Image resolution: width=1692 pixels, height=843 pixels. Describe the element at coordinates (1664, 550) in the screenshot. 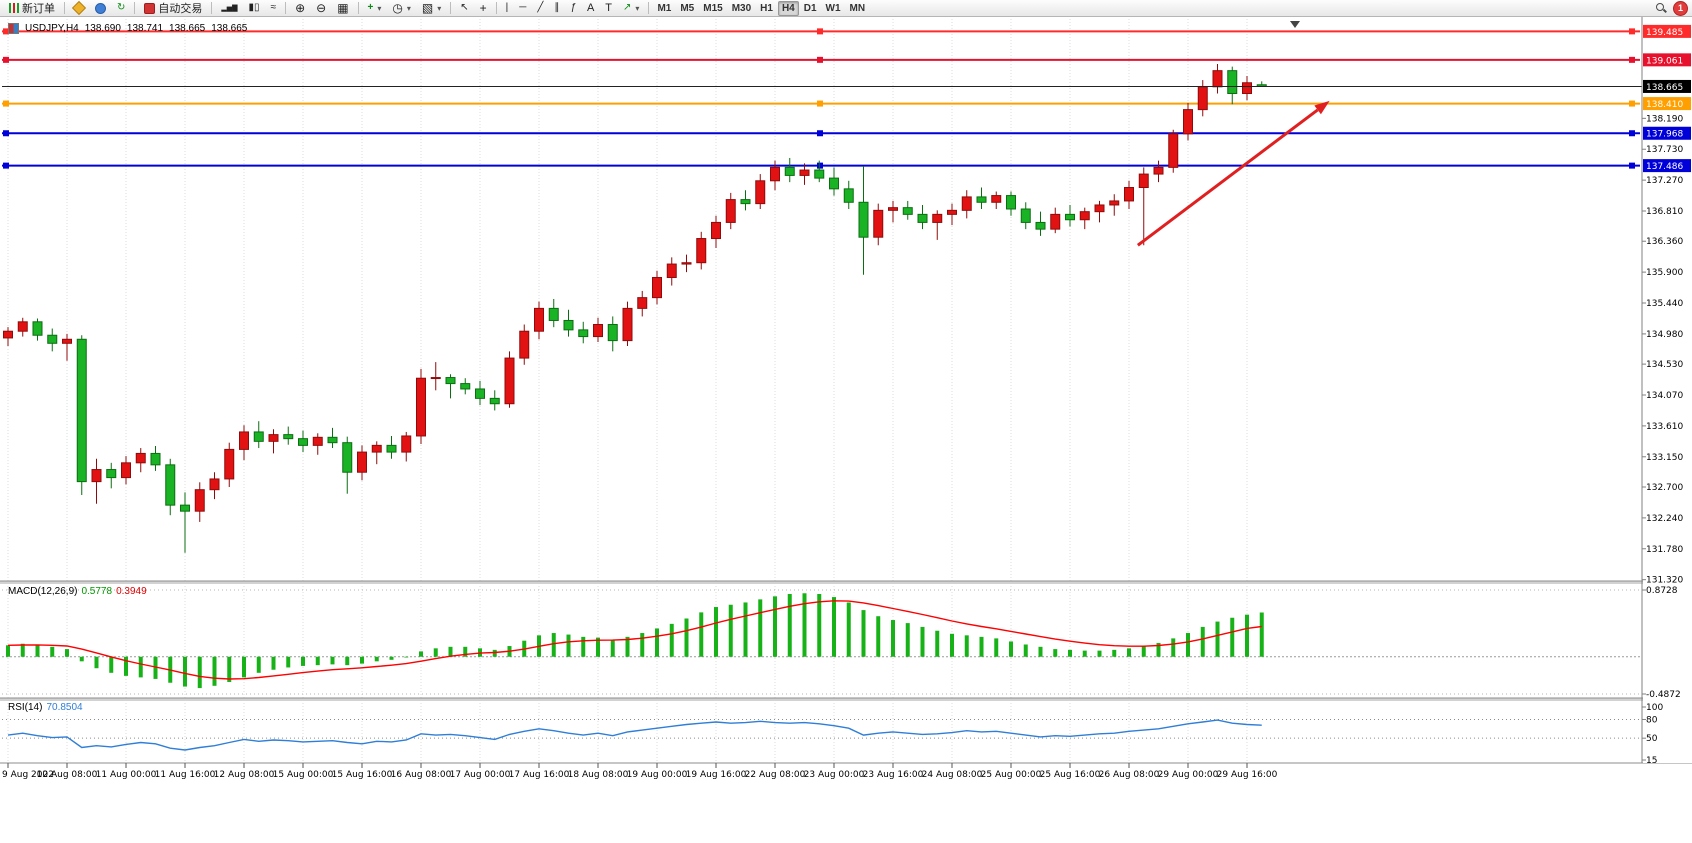

I see `price-scale-tick: 131.780` at that location.